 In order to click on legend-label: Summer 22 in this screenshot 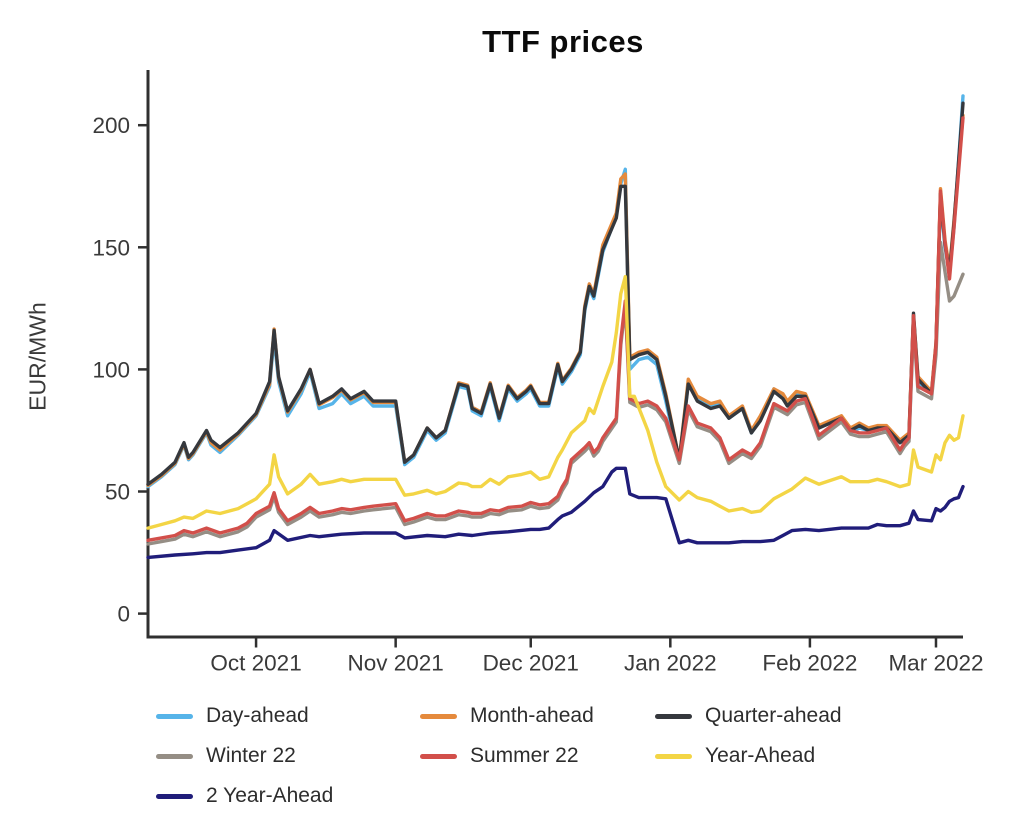, I will do `click(524, 755)`.